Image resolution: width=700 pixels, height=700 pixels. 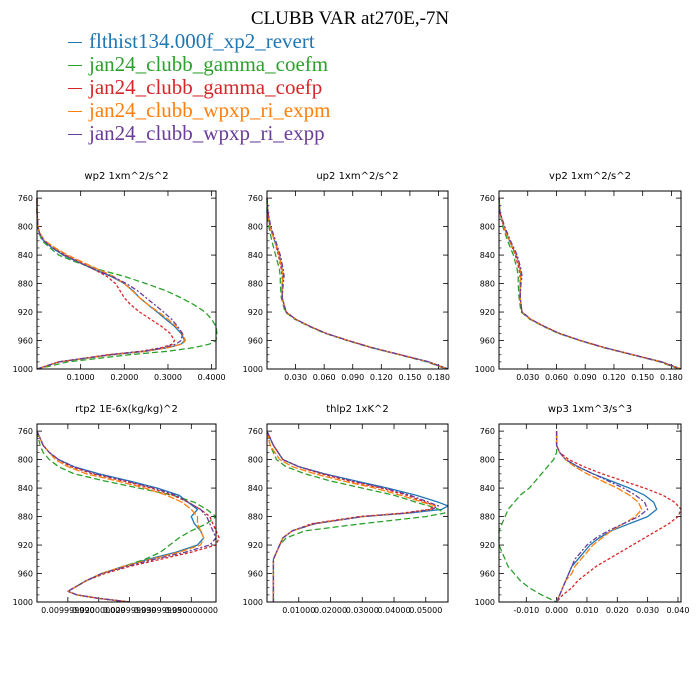 What do you see at coordinates (587, 610) in the screenshot?
I see `x-tick-label: 0.010` at bounding box center [587, 610].